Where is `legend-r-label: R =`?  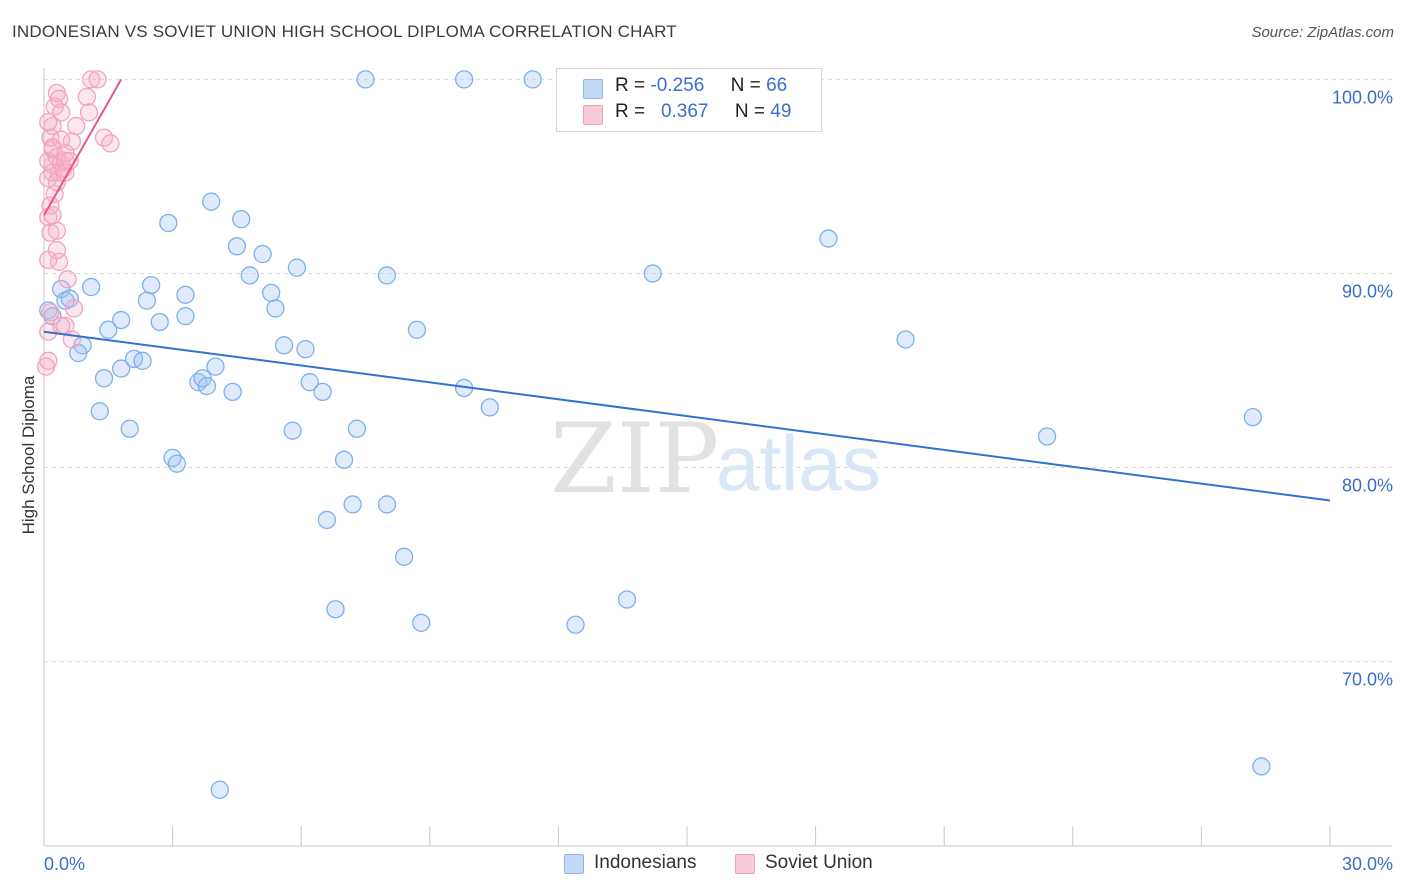 legend-r-label: R = is located at coordinates (630, 85).